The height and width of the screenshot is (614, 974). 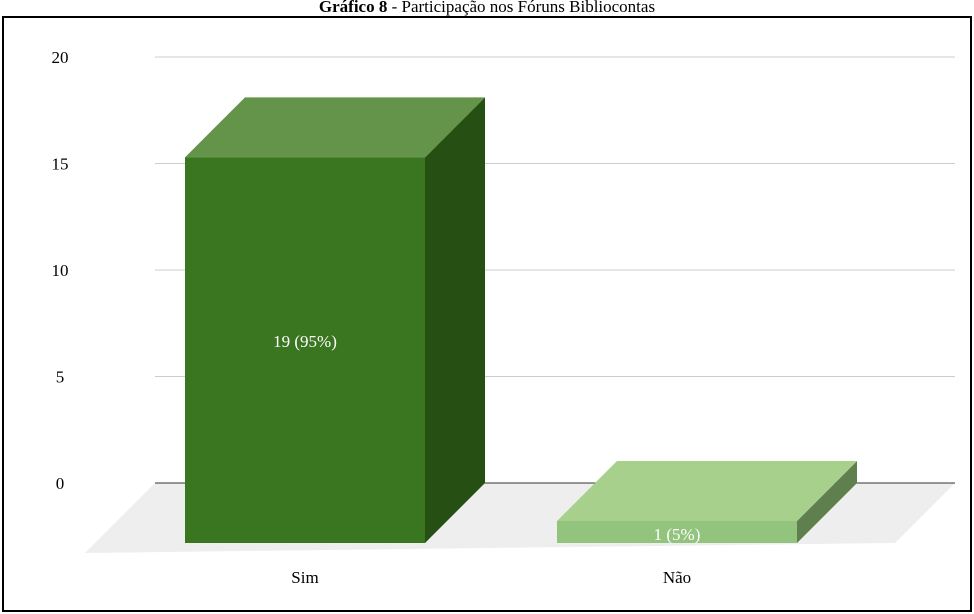 I want to click on data-label: 1 (5%), so click(x=677, y=534).